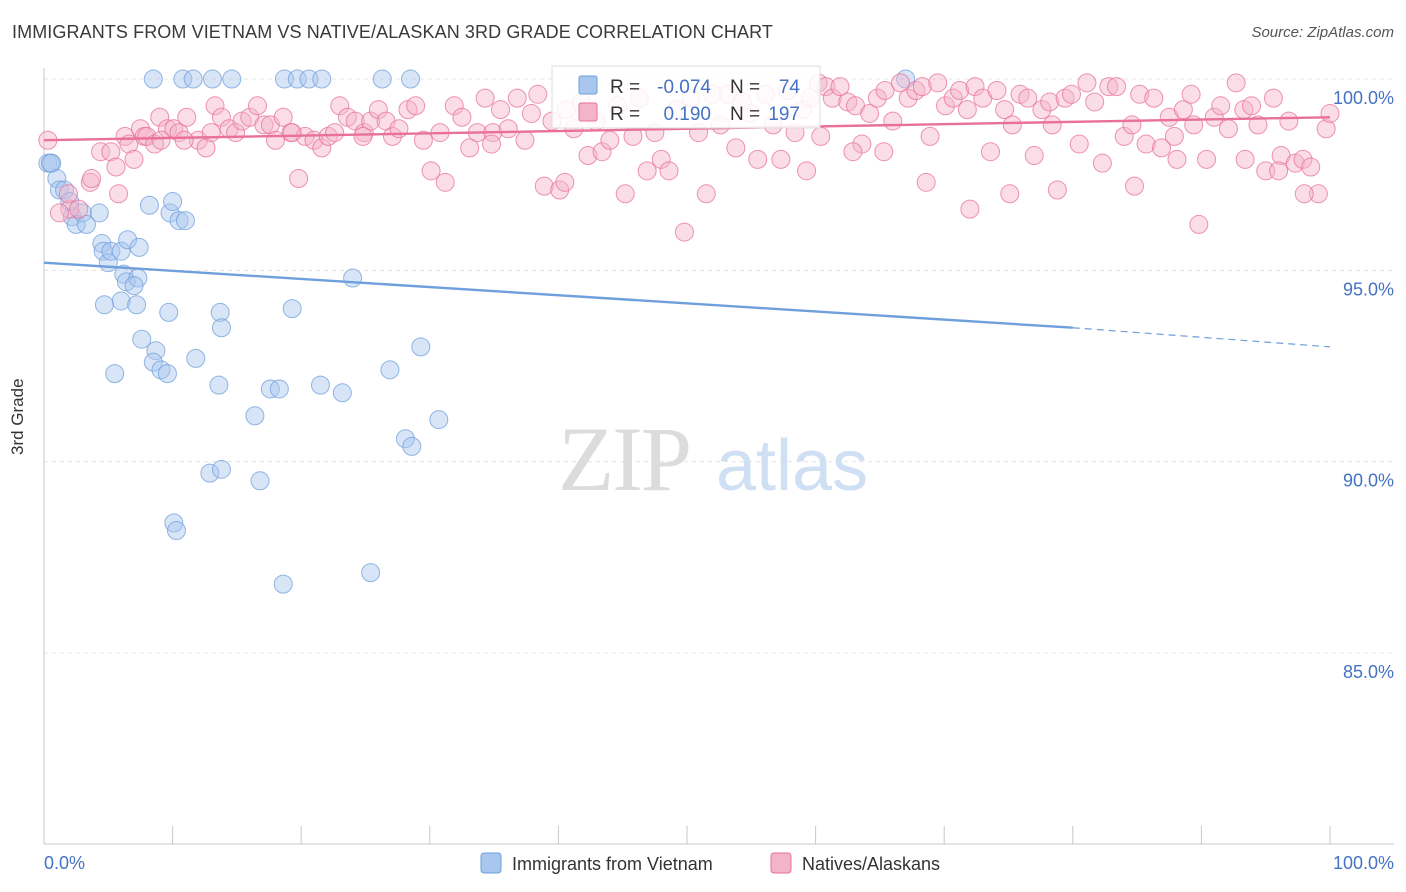 The image size is (1406, 892). I want to click on y-tick-labels: 85.0% 90.0% 95.0% 100.0%, so click(1363, 385).